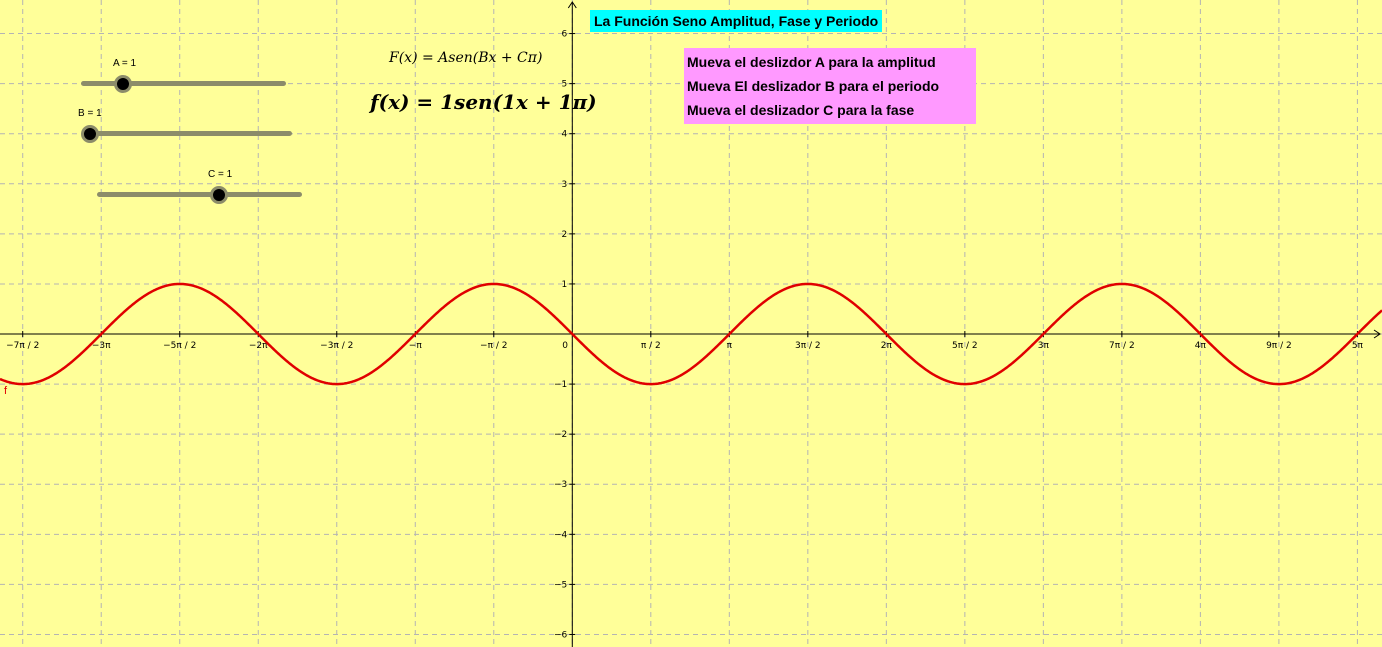  I want to click on x-tick-label: −3π / 2, so click(336, 346).